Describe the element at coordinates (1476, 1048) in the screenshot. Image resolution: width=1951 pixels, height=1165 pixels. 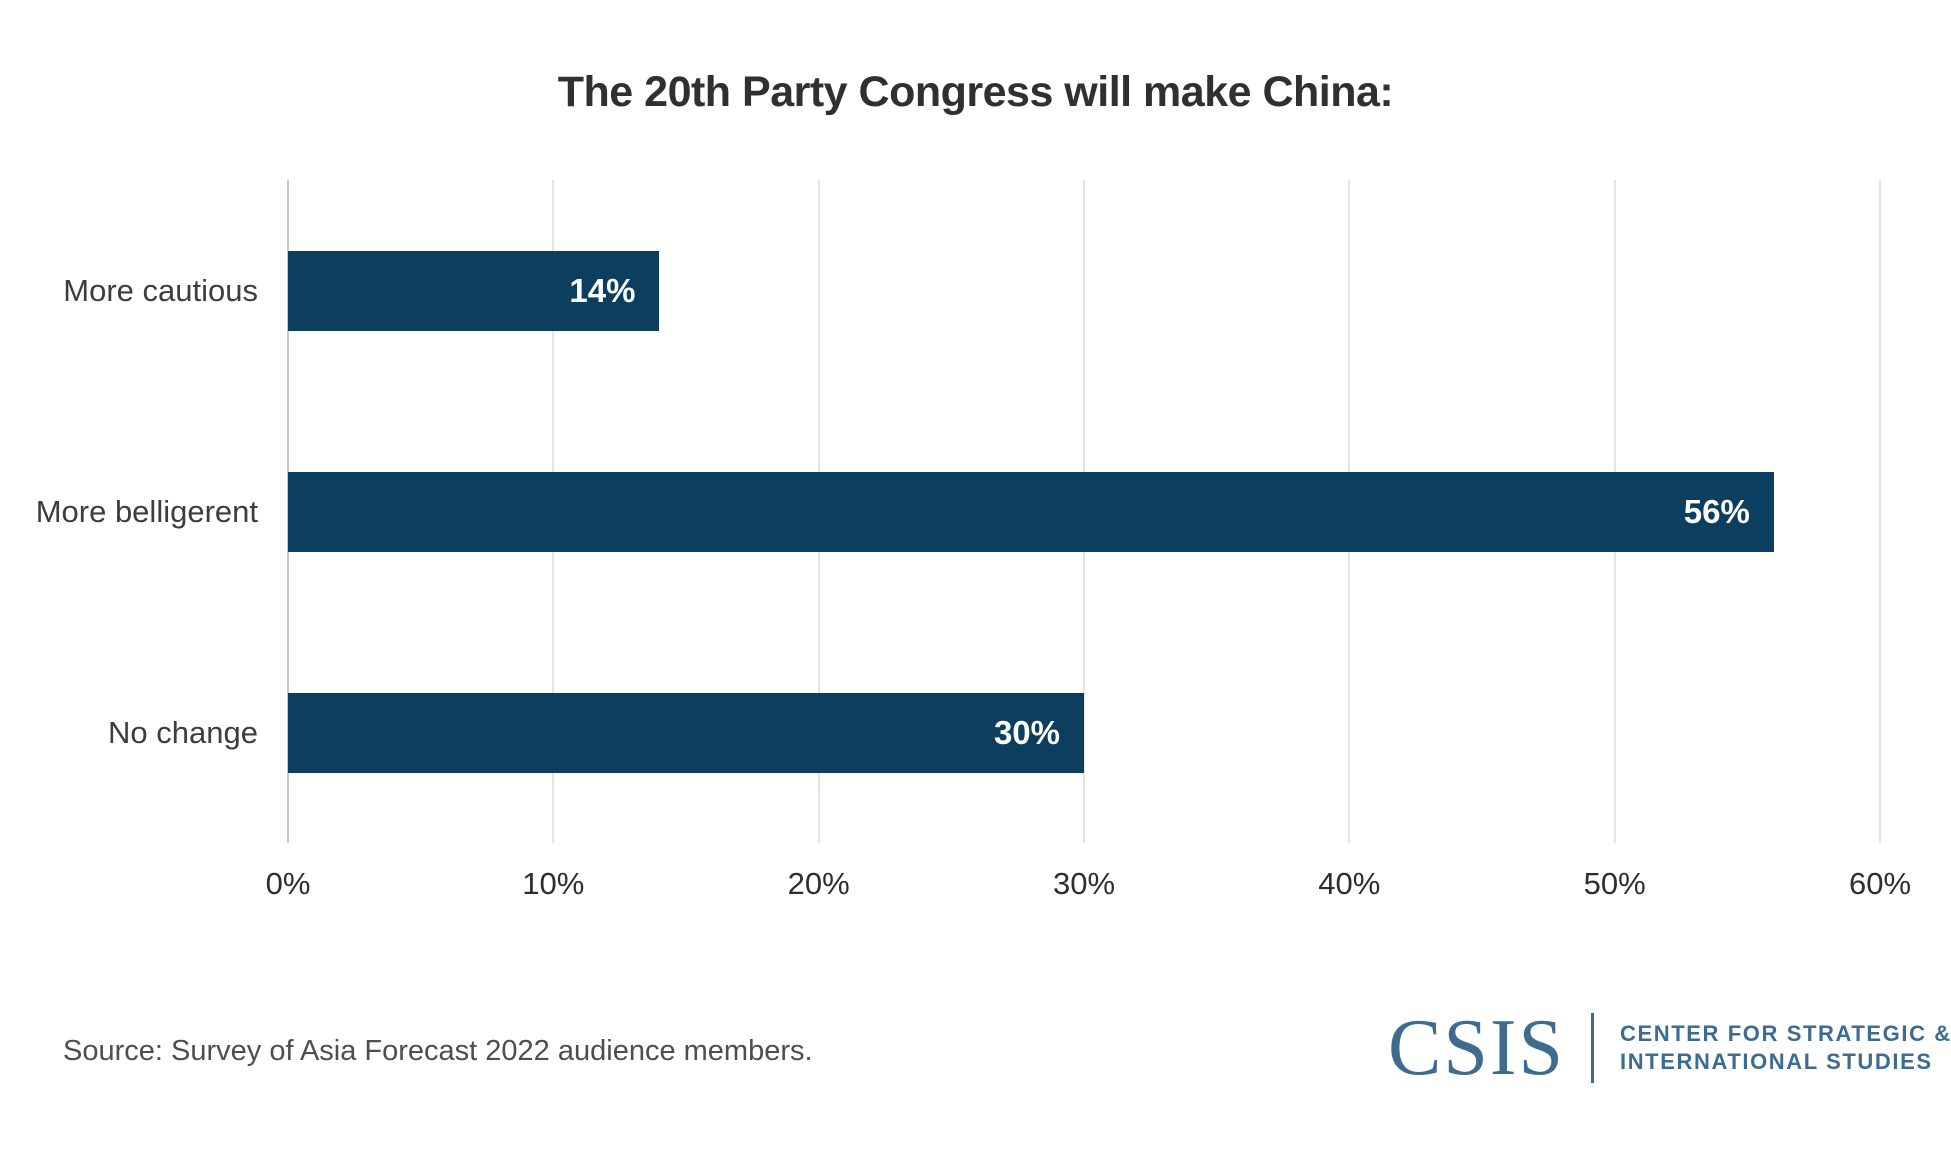
I see `csis-wordmark: CSIS` at that location.